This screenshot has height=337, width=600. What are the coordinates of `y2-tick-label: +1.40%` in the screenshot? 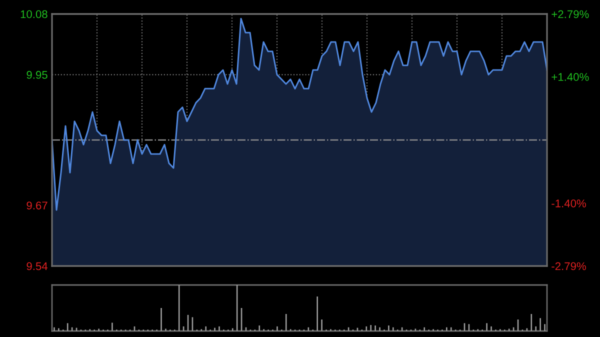 It's located at (570, 77).